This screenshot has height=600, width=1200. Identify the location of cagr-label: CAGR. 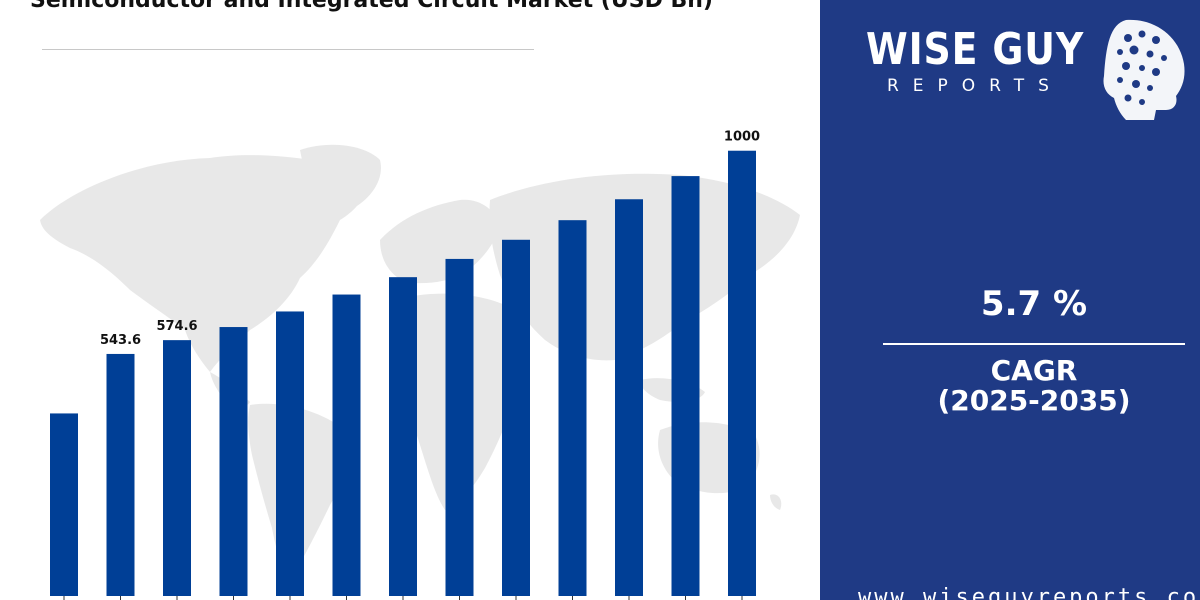
(1034, 370).